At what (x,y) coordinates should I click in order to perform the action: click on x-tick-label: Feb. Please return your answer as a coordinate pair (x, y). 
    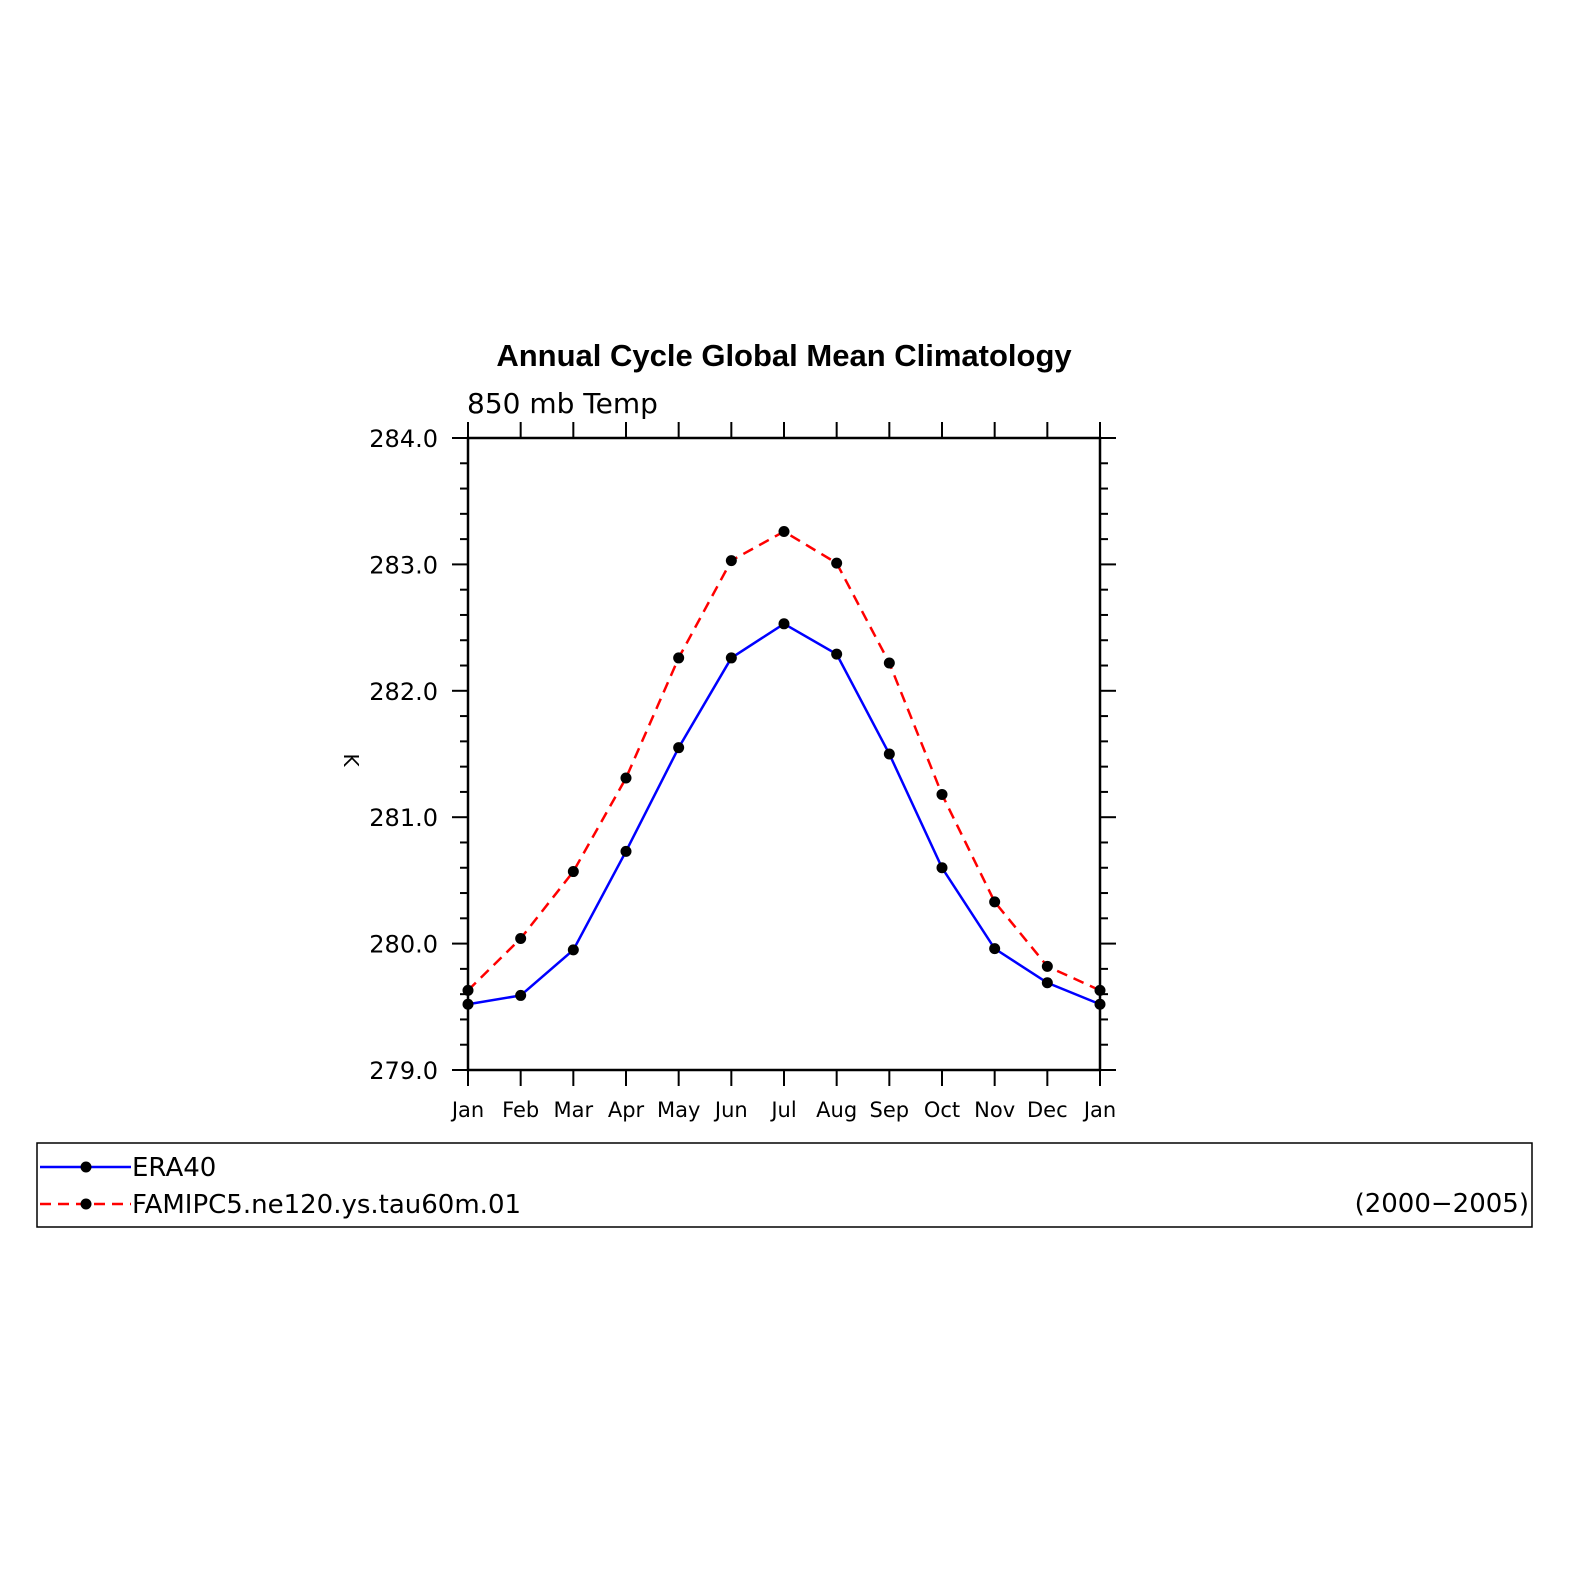
    Looking at the image, I should click on (520, 1110).